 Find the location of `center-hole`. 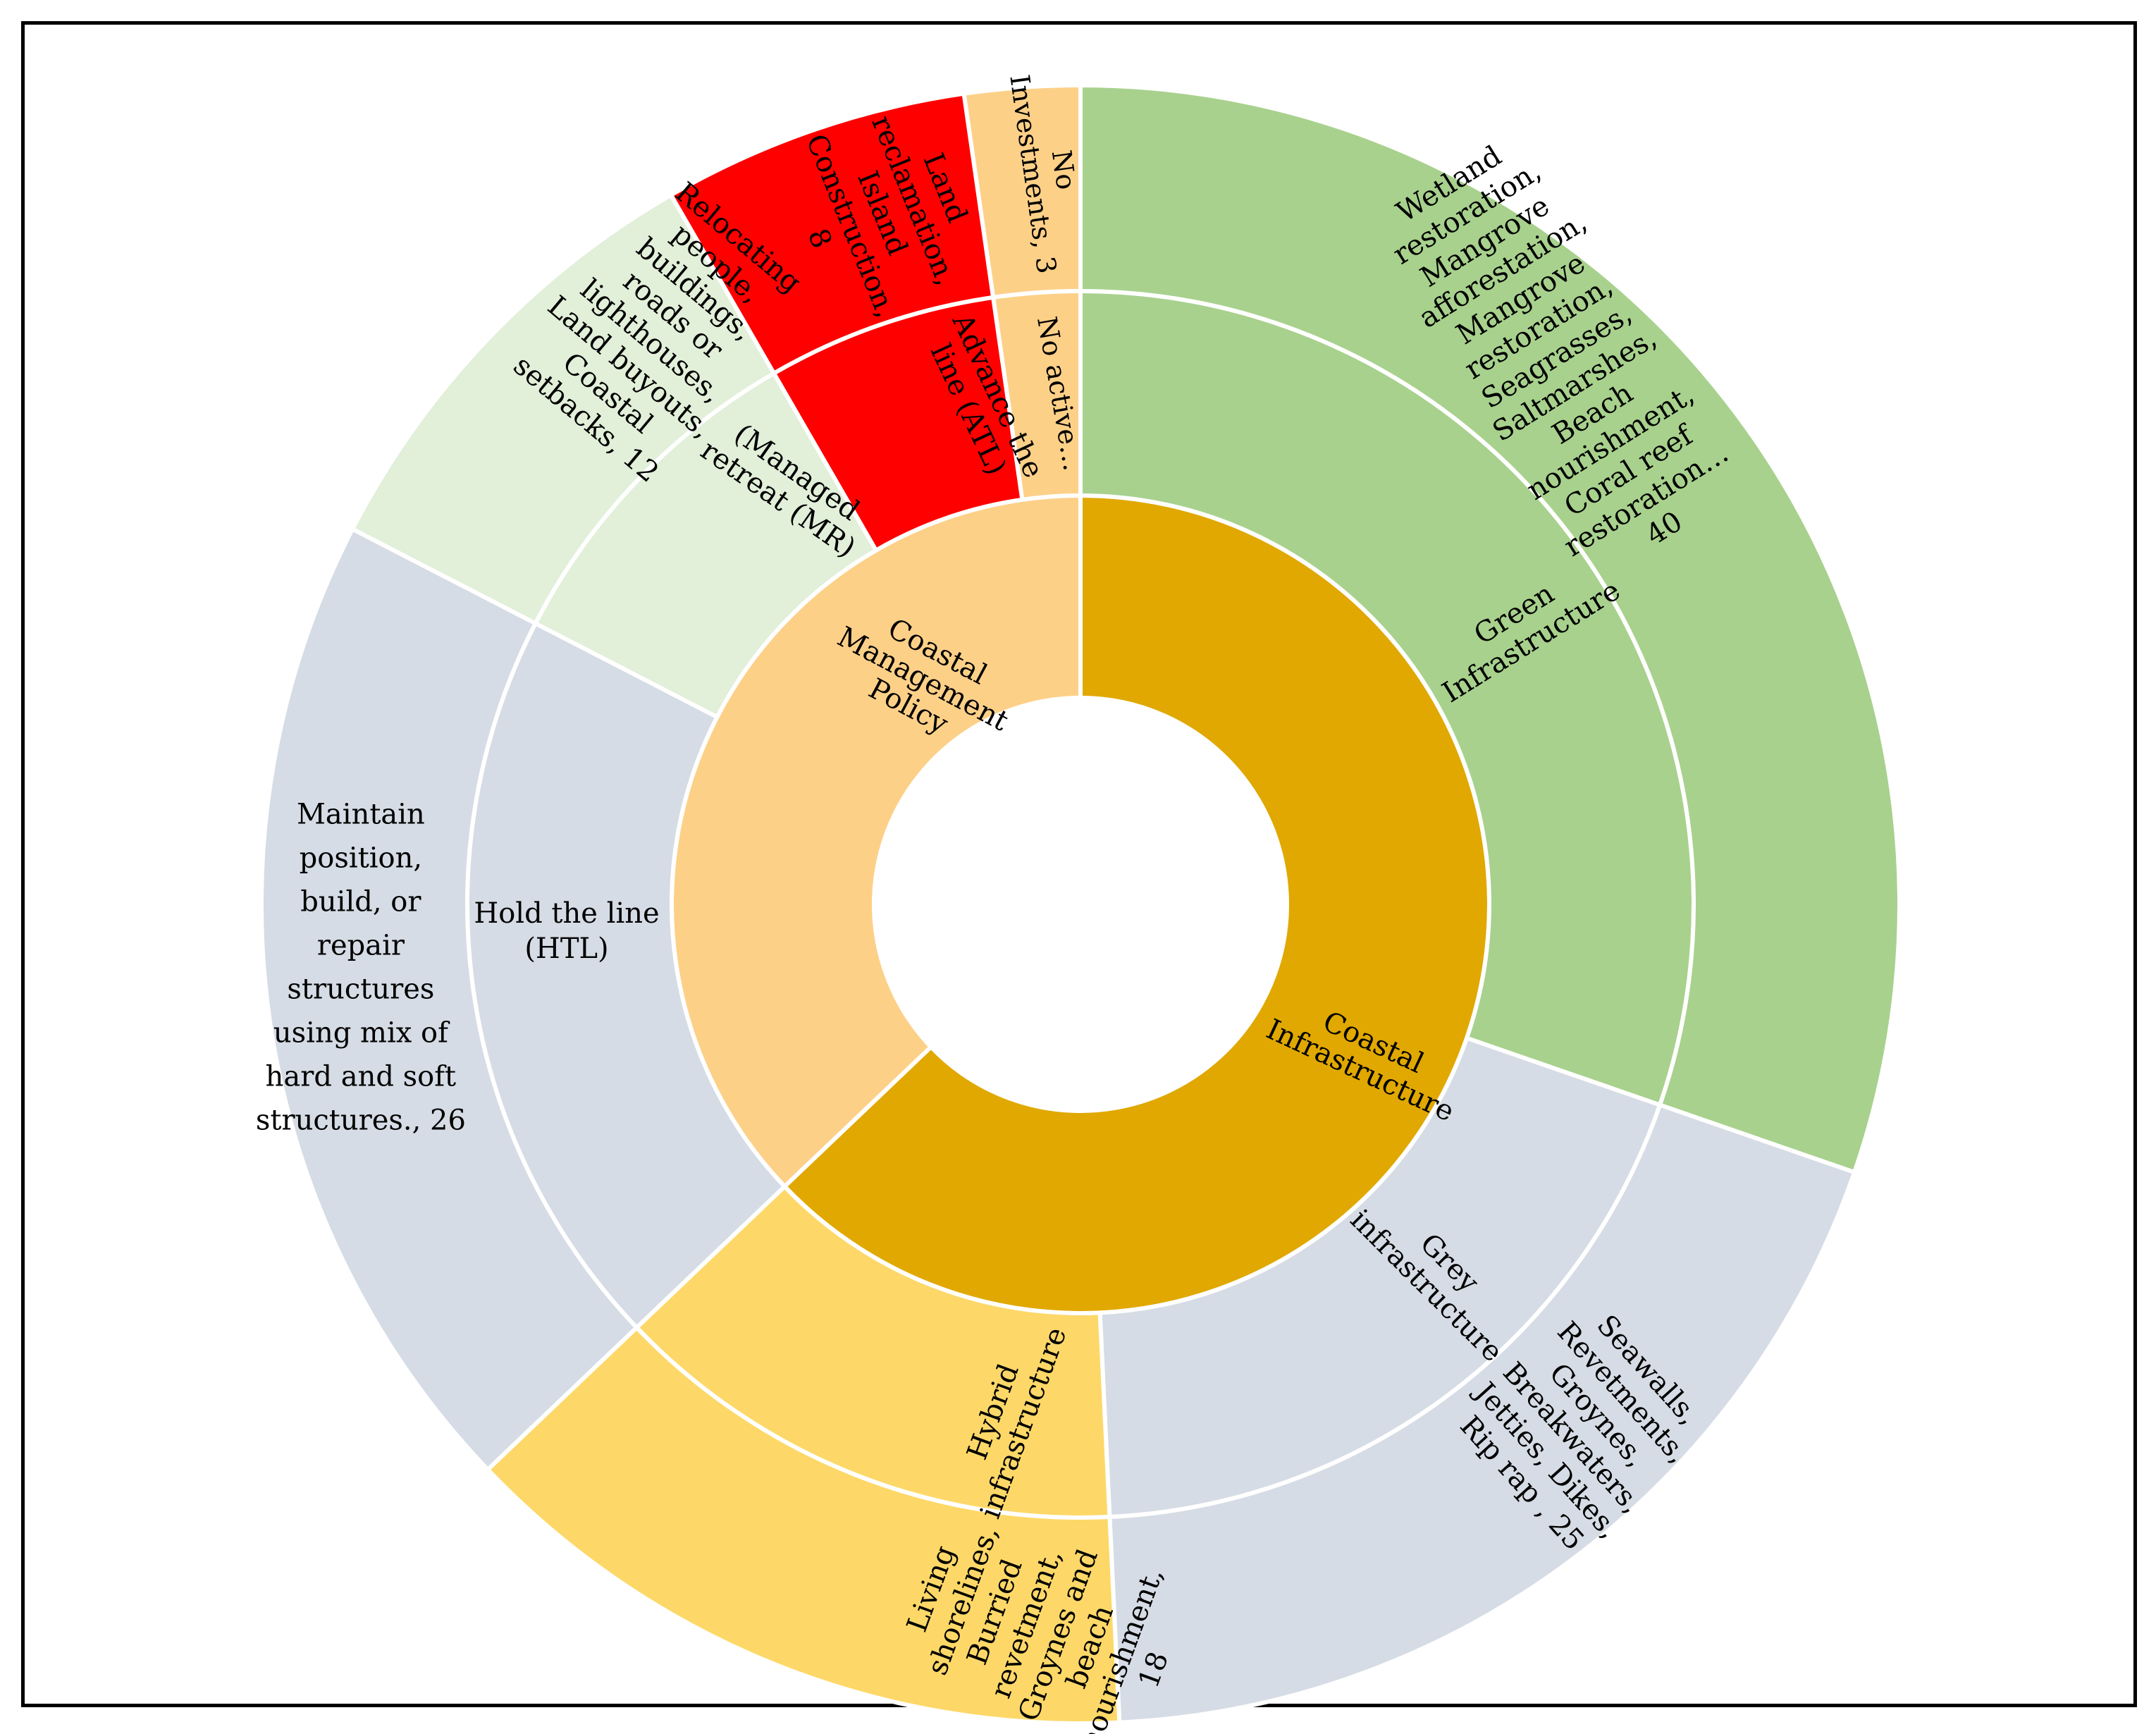

center-hole is located at coordinates (1080, 904).